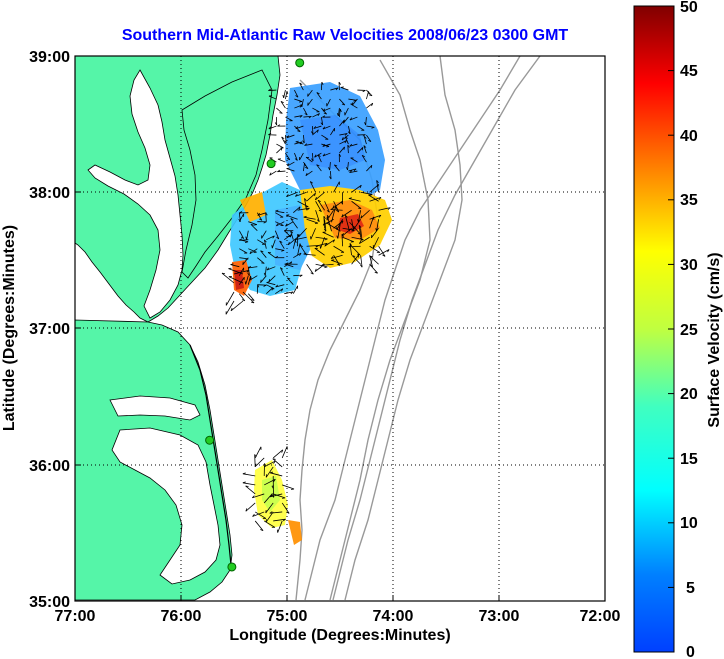 The width and height of the screenshot is (724, 659). Describe the element at coordinates (338, 616) in the screenshot. I see `x-tick-labels: 77:00 76:00 75:00 74:00 73:00 72:00` at that location.